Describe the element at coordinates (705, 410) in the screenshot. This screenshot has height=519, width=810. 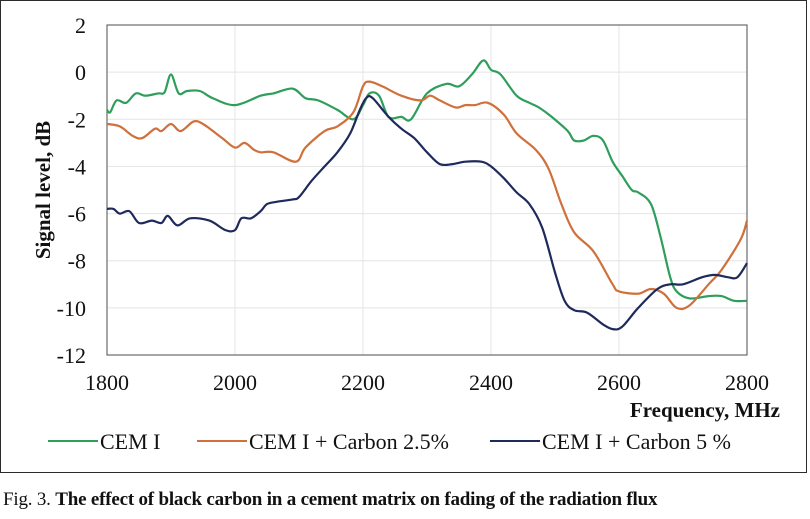
I see `x-axis-title: Frequency, MHz` at that location.